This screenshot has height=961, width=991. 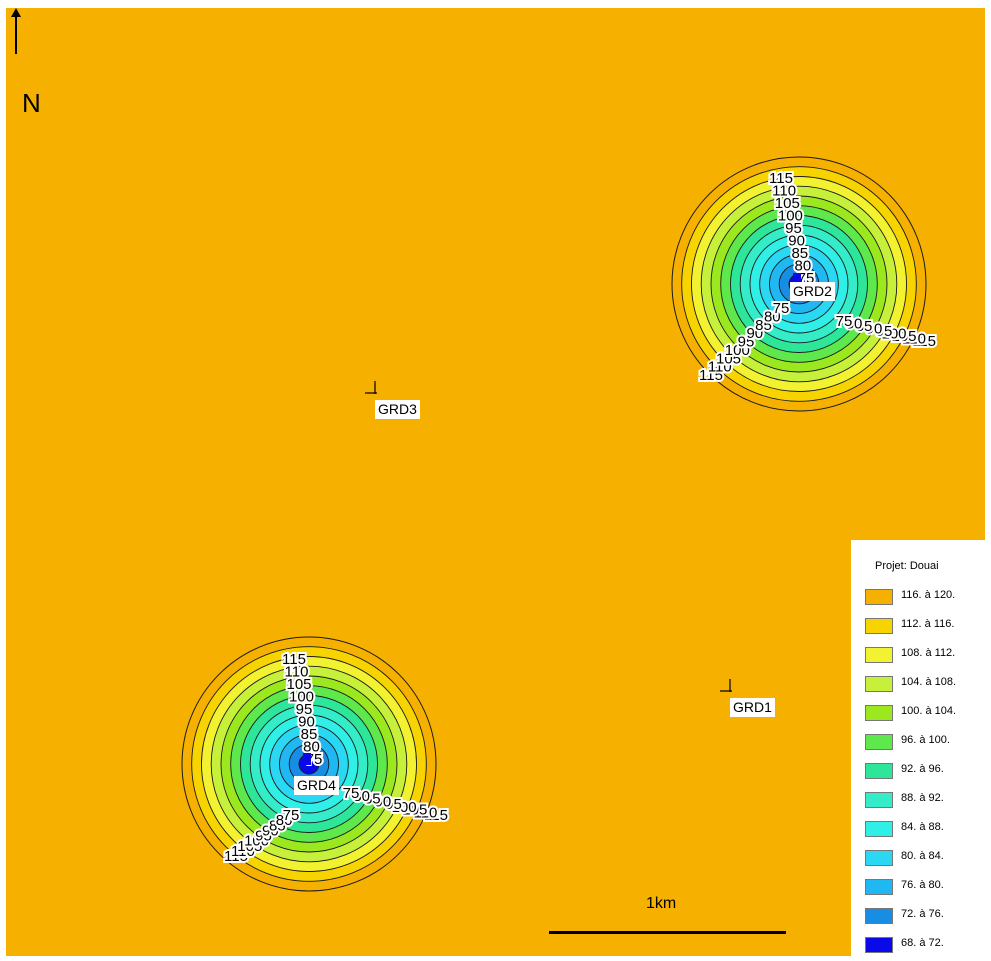 I want to click on legend-item-label: 84. à 88., so click(x=922, y=827).